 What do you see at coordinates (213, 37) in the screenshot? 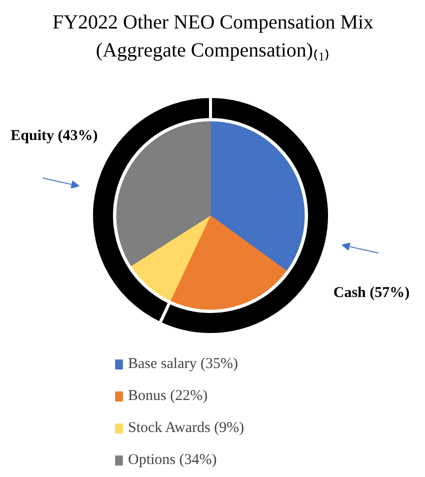
I see `chart-title: FY2022 Other NEO Compensation Mix (Aggregate Compensation)₍₁₎` at bounding box center [213, 37].